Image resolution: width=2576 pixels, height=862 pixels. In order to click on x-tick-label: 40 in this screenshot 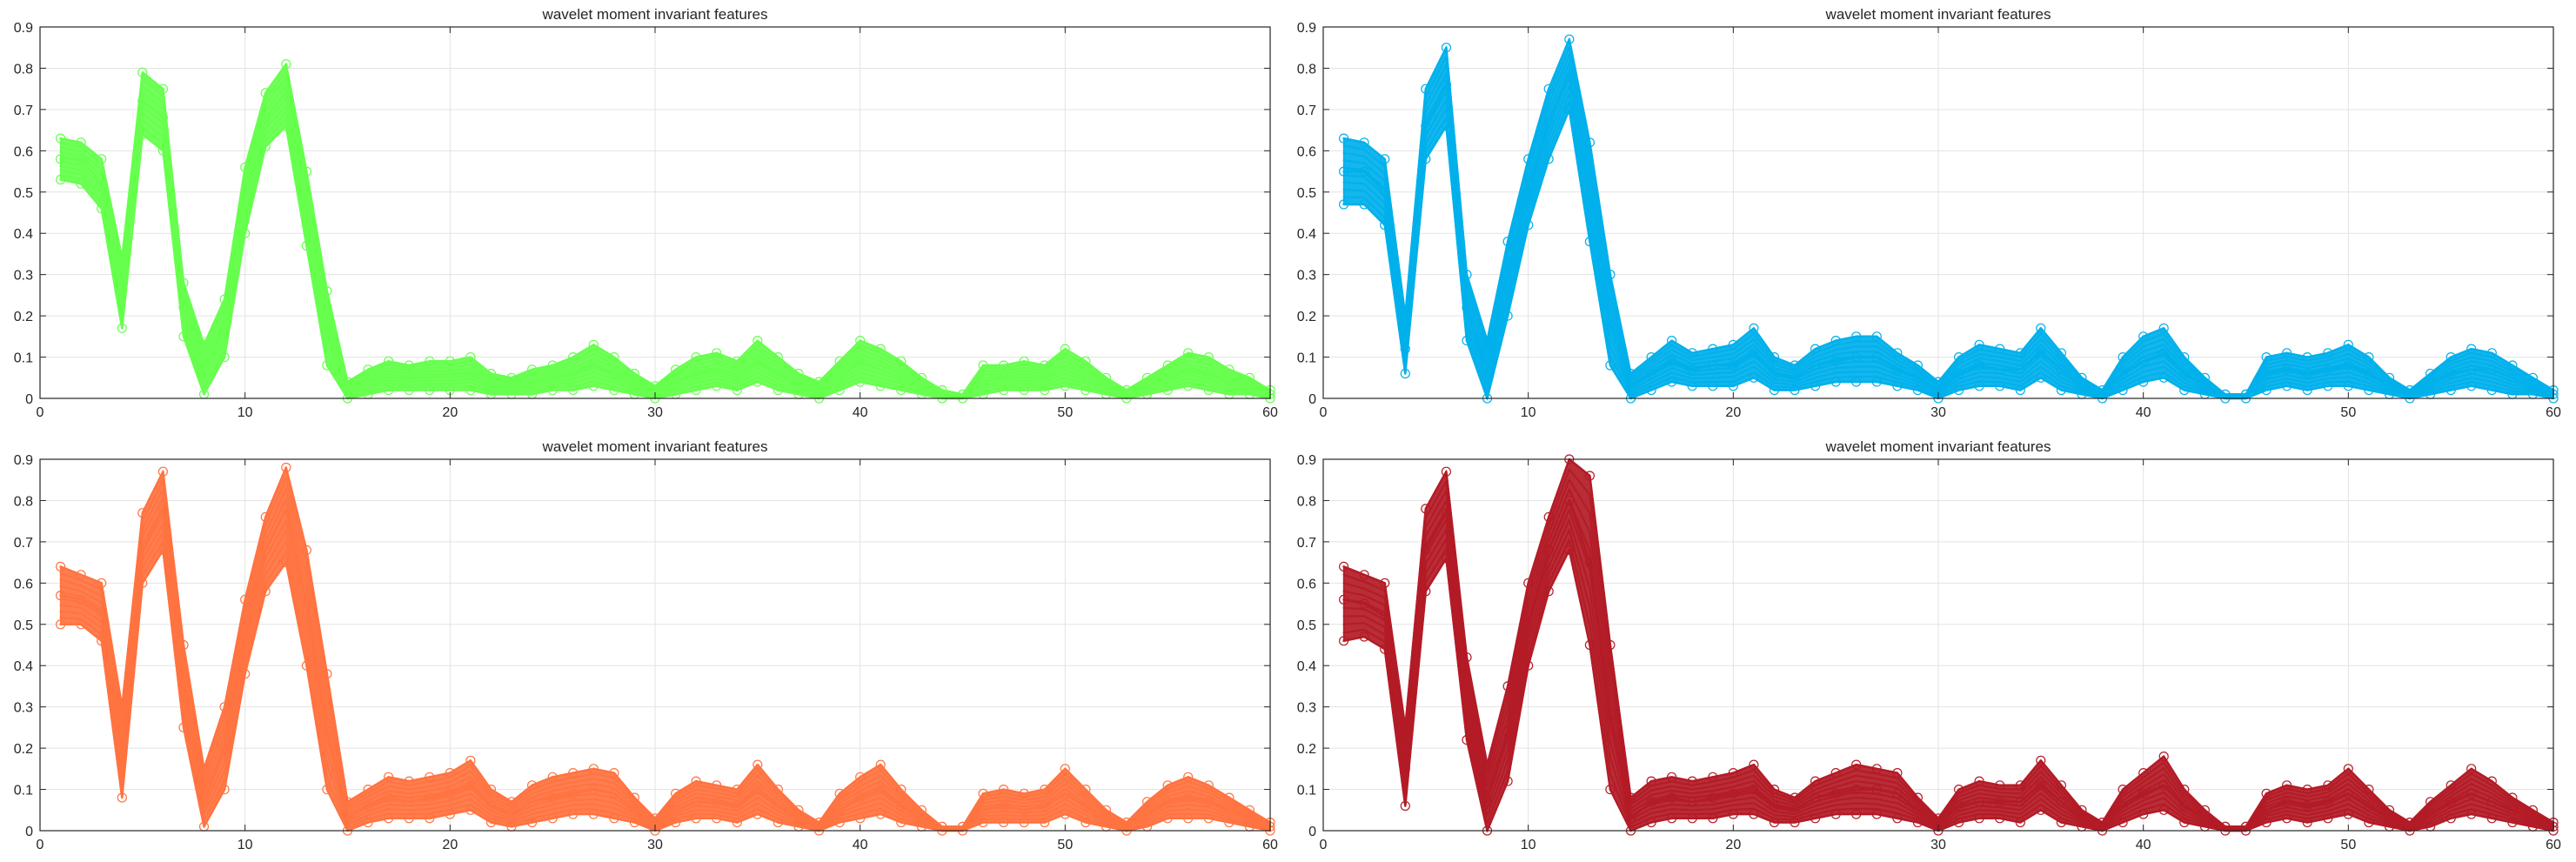, I will do `click(2143, 845)`.